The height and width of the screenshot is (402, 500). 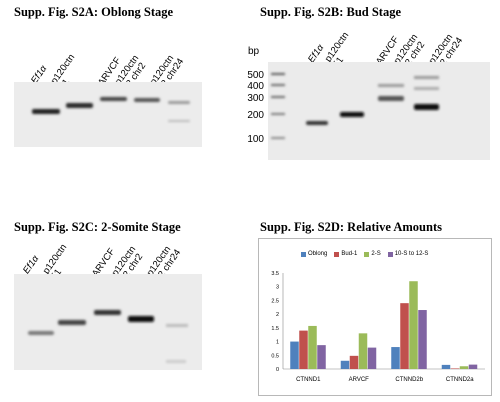 I want to click on legend-item: 10-S to 12-S, so click(x=408, y=254).